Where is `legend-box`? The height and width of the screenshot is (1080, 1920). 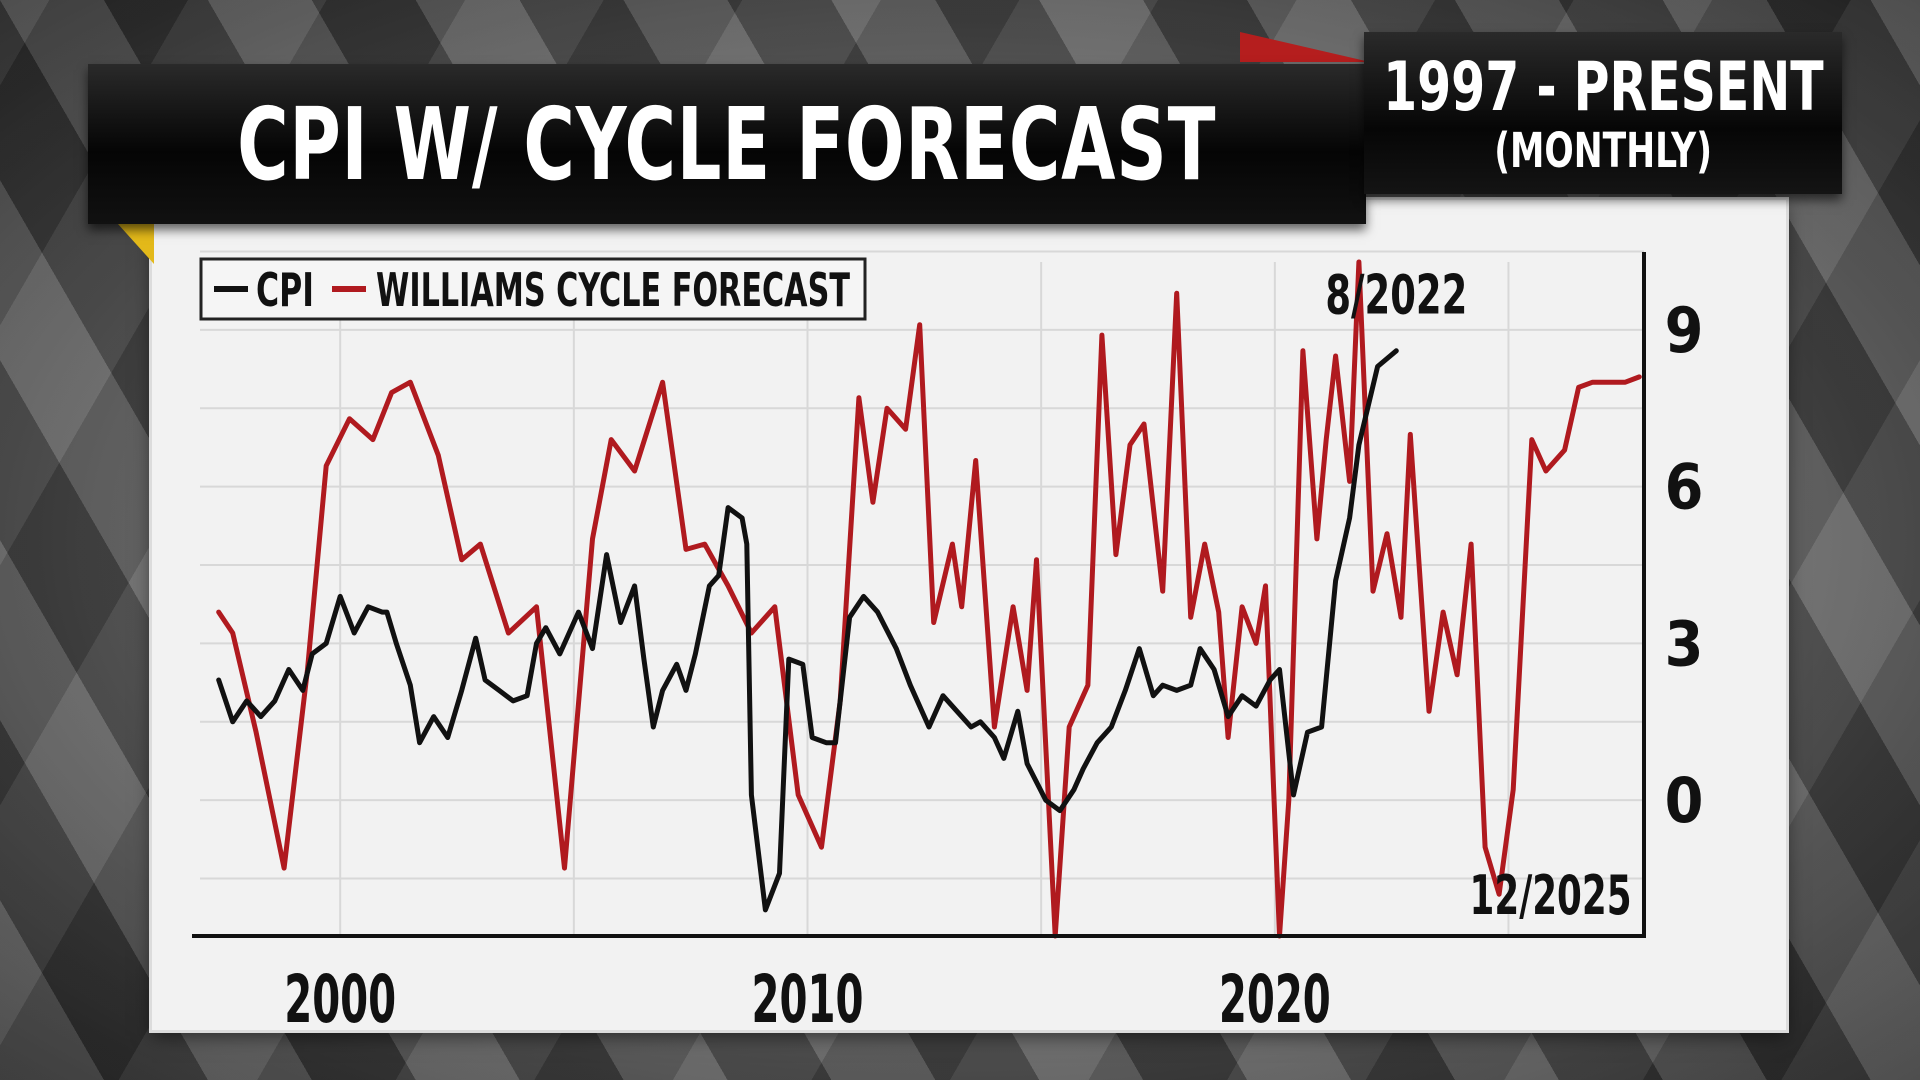 legend-box is located at coordinates (533, 289).